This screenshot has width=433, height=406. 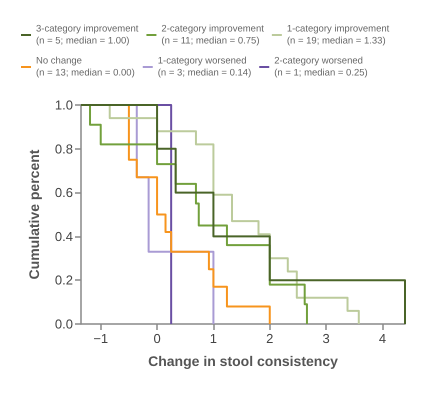 I want to click on x-tick-label: 3, so click(x=326, y=338).